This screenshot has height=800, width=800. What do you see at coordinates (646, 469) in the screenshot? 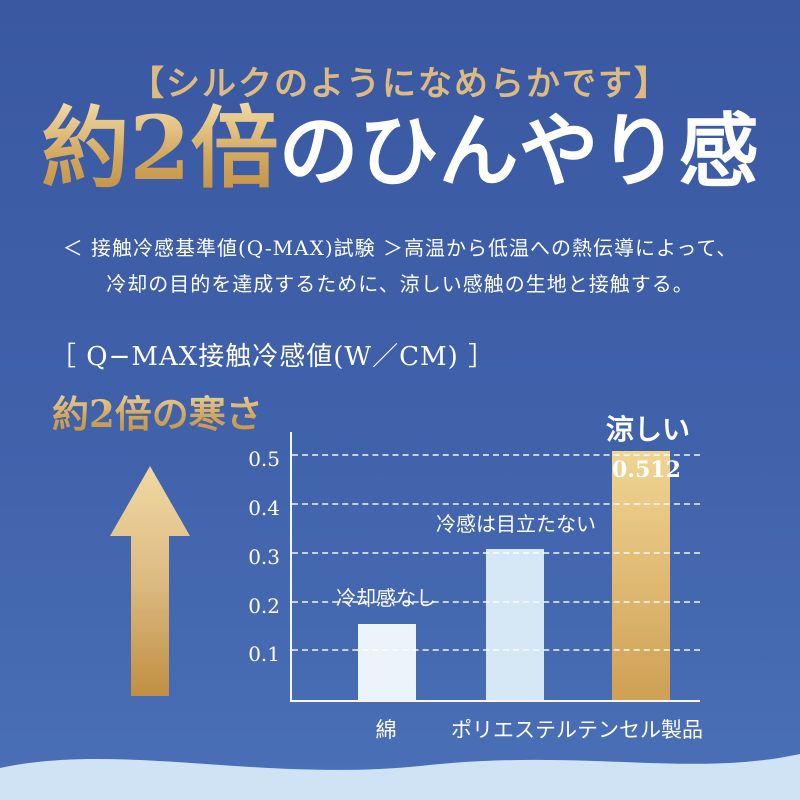
I see `bar-value-label: 0.512` at bounding box center [646, 469].